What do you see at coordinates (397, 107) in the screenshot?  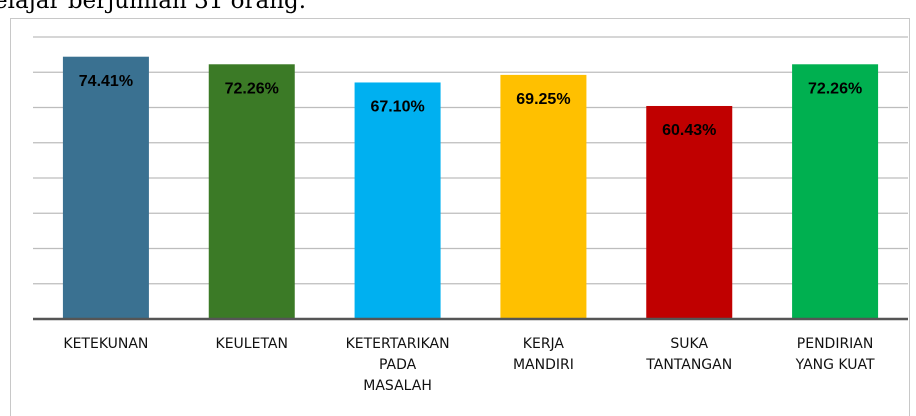 I see `data-label: 67.10%` at bounding box center [397, 107].